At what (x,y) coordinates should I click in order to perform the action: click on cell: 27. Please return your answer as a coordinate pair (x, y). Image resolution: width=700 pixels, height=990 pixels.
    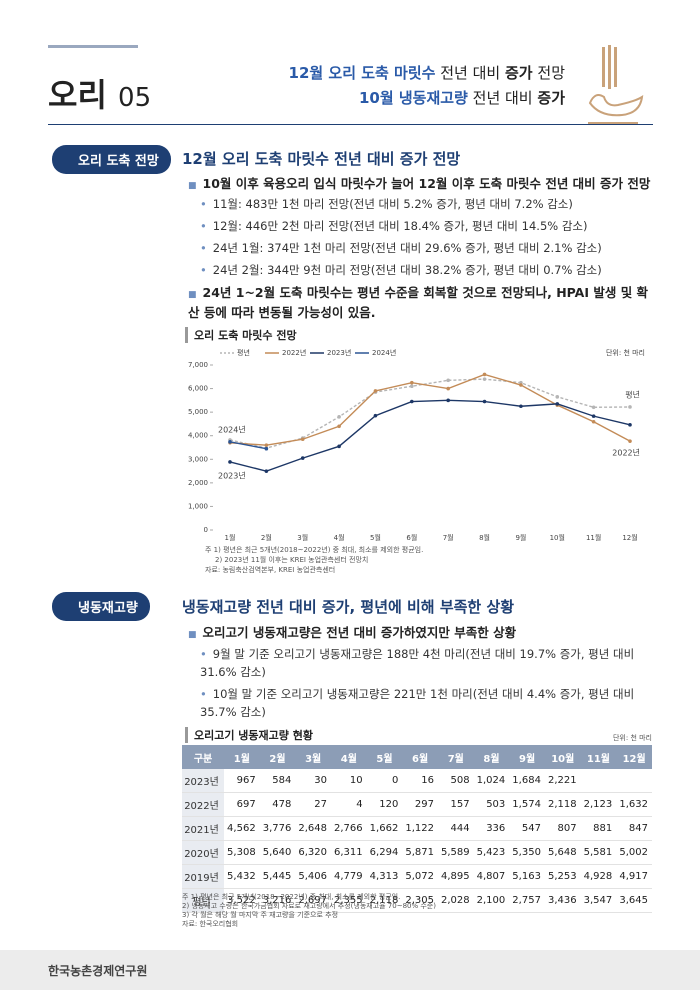
    Looking at the image, I should click on (313, 804).